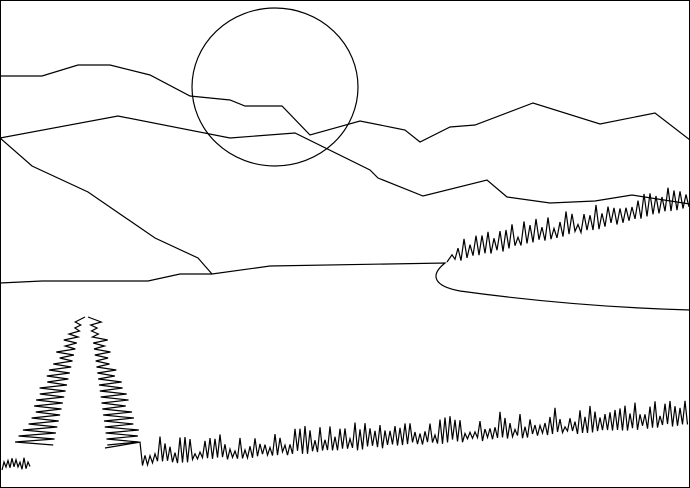 This screenshot has width=690, height=488. I want to click on tree-right-side, so click(113, 381).